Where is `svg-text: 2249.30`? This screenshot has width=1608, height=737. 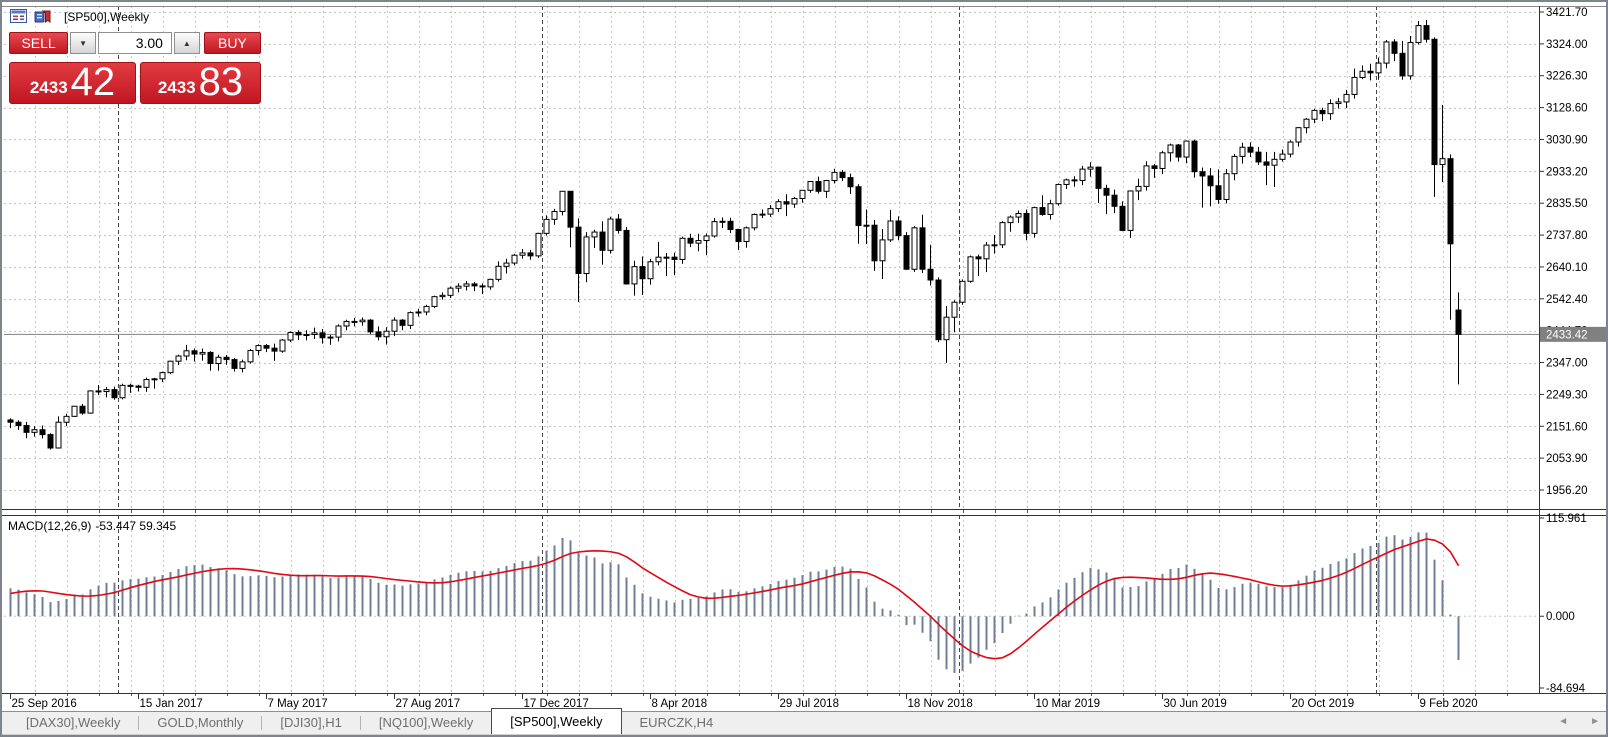
svg-text: 2249.30 is located at coordinates (1567, 395).